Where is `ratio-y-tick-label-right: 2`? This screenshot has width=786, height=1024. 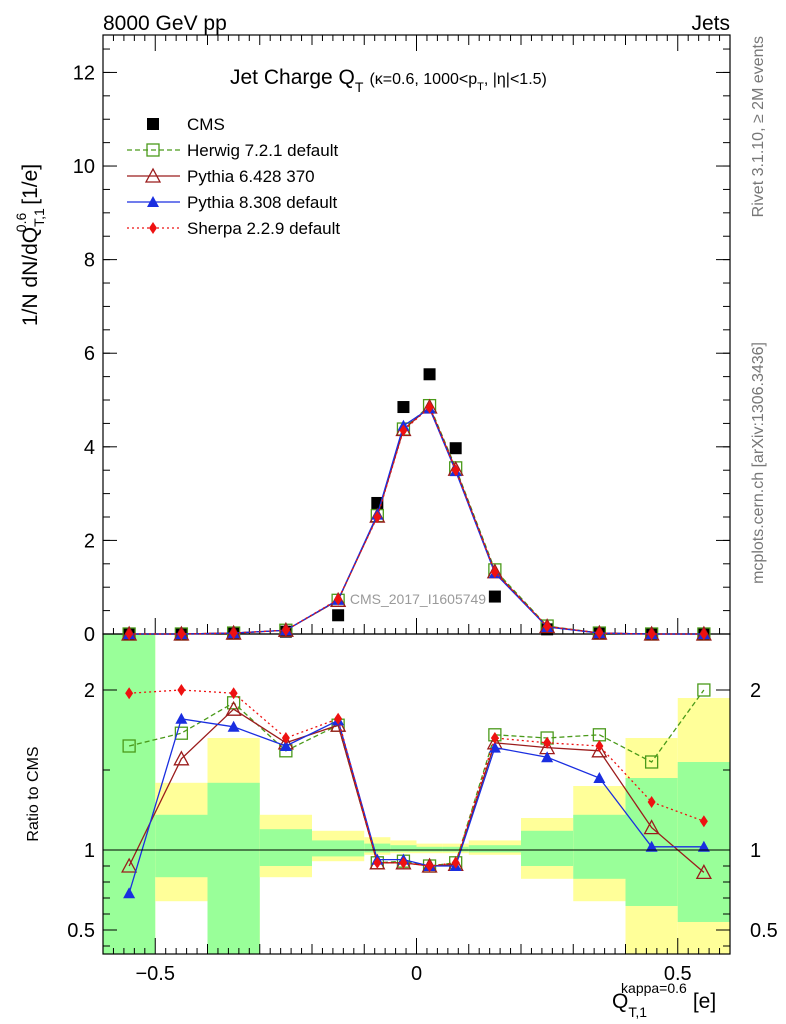
ratio-y-tick-label-right: 2 is located at coordinates (755, 691).